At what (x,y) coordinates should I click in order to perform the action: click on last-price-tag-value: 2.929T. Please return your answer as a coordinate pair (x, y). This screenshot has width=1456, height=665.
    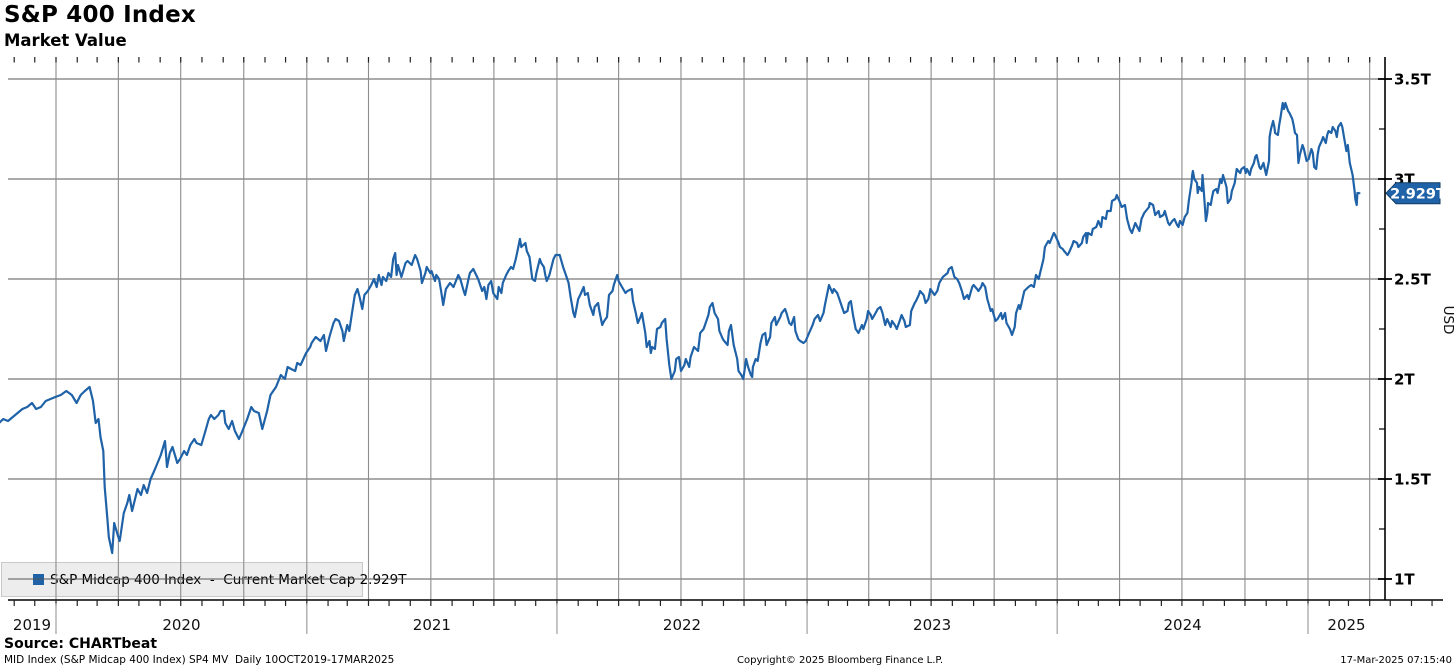
    Looking at the image, I should click on (1418, 195).